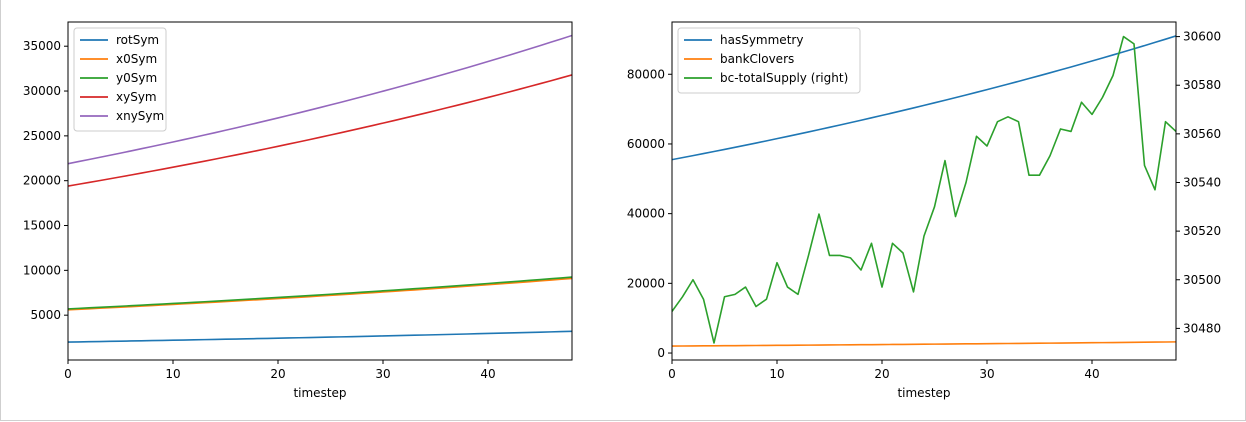  I want to click on chart2-y2tick-label-2: 30520, so click(1202, 231).